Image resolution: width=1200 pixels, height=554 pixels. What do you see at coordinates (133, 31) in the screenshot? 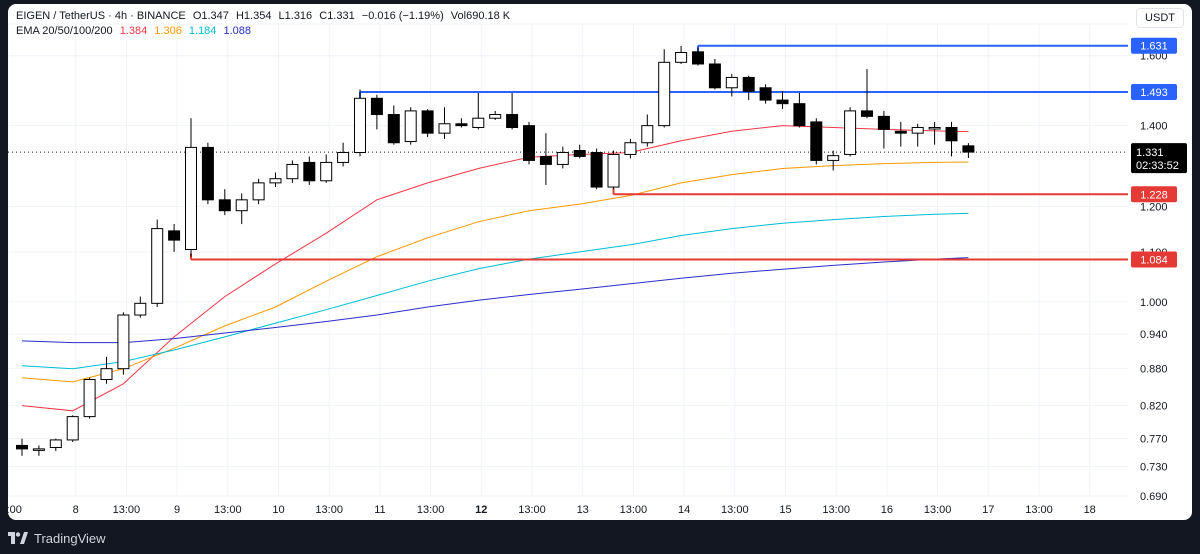
I see `ema20-value: 1.384` at bounding box center [133, 31].